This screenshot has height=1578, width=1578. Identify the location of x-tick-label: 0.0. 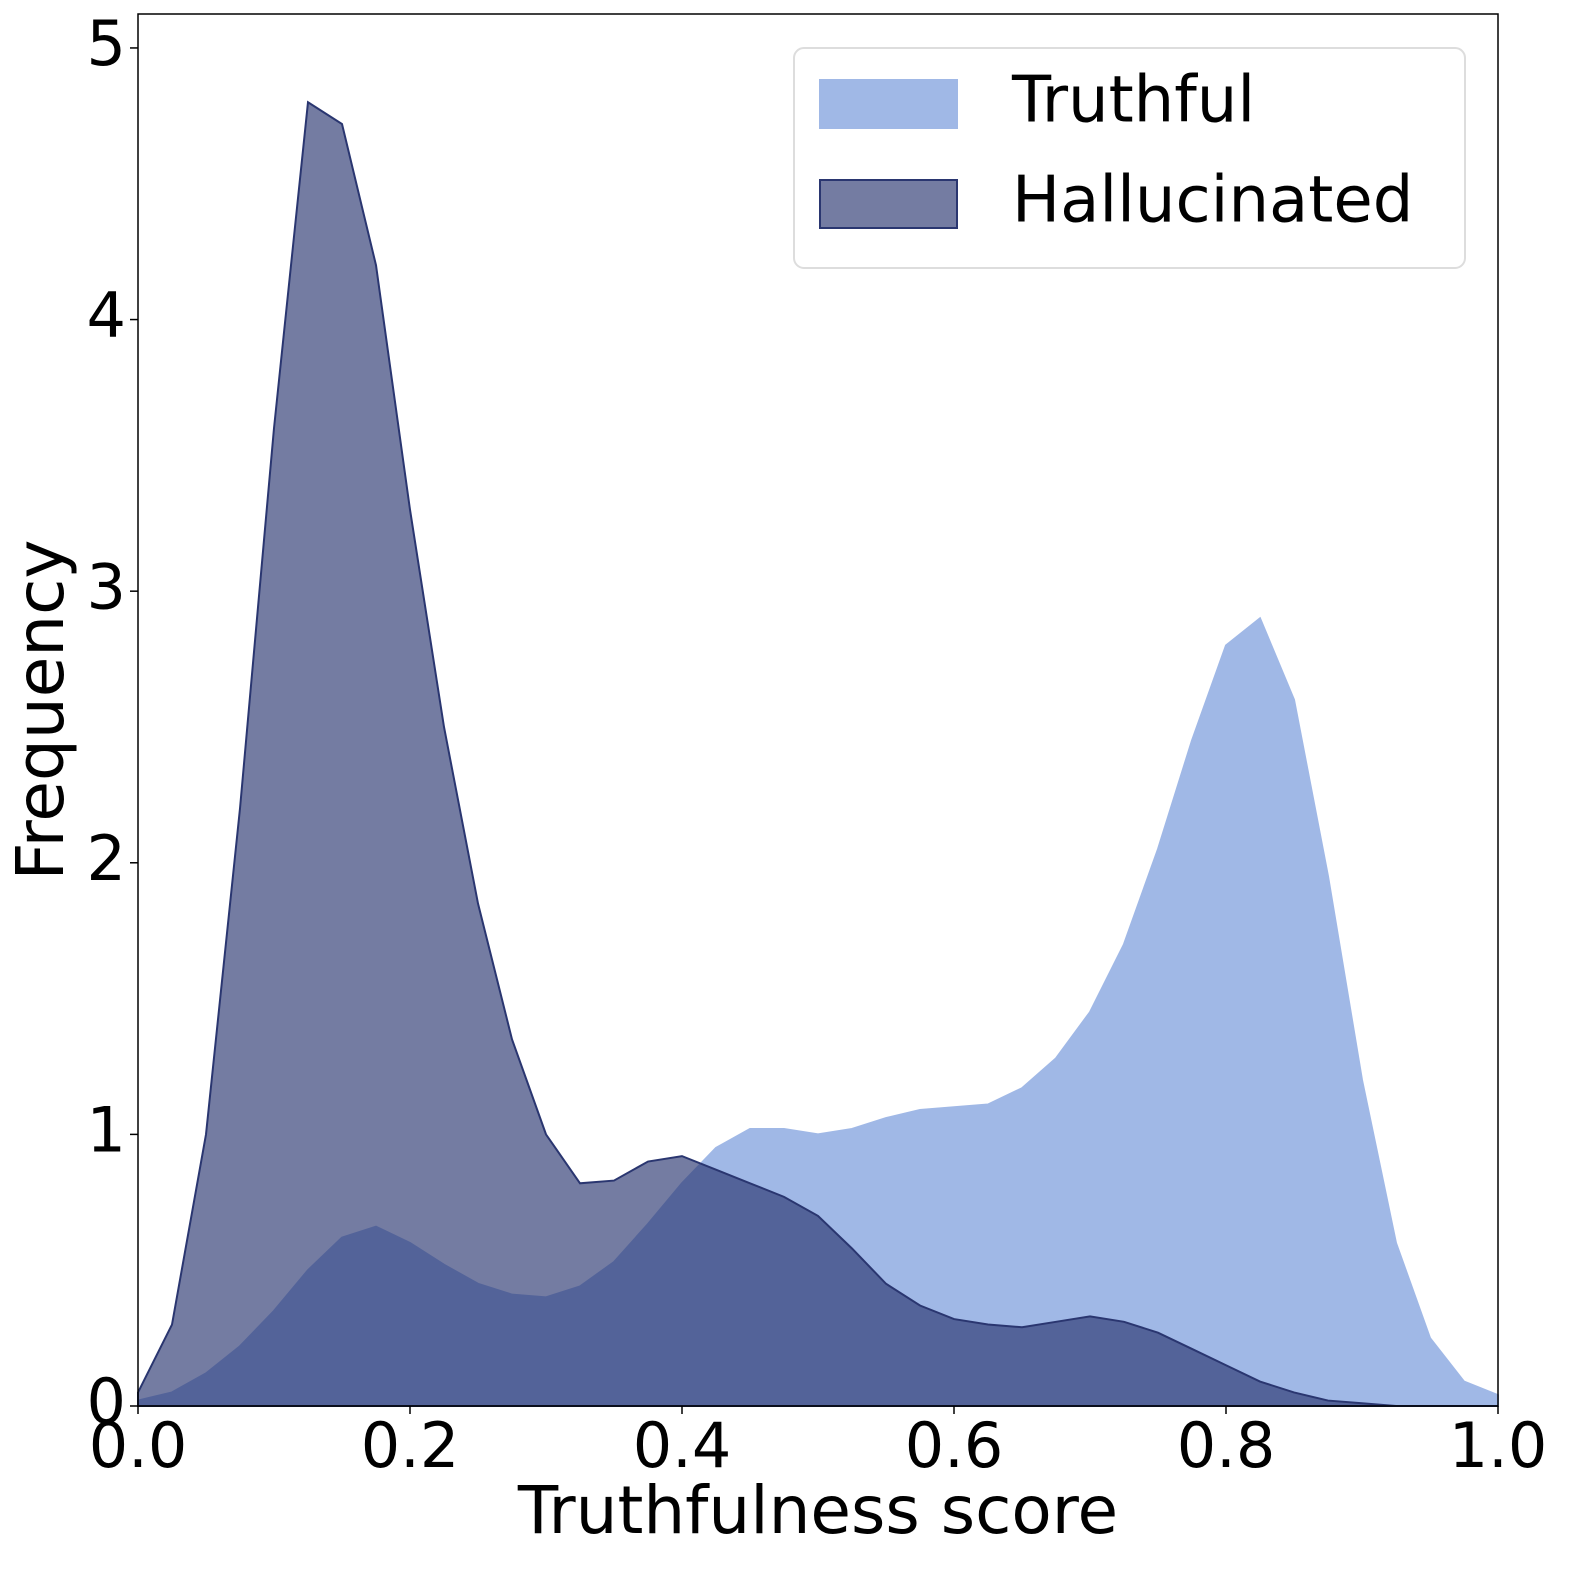
(138, 1445).